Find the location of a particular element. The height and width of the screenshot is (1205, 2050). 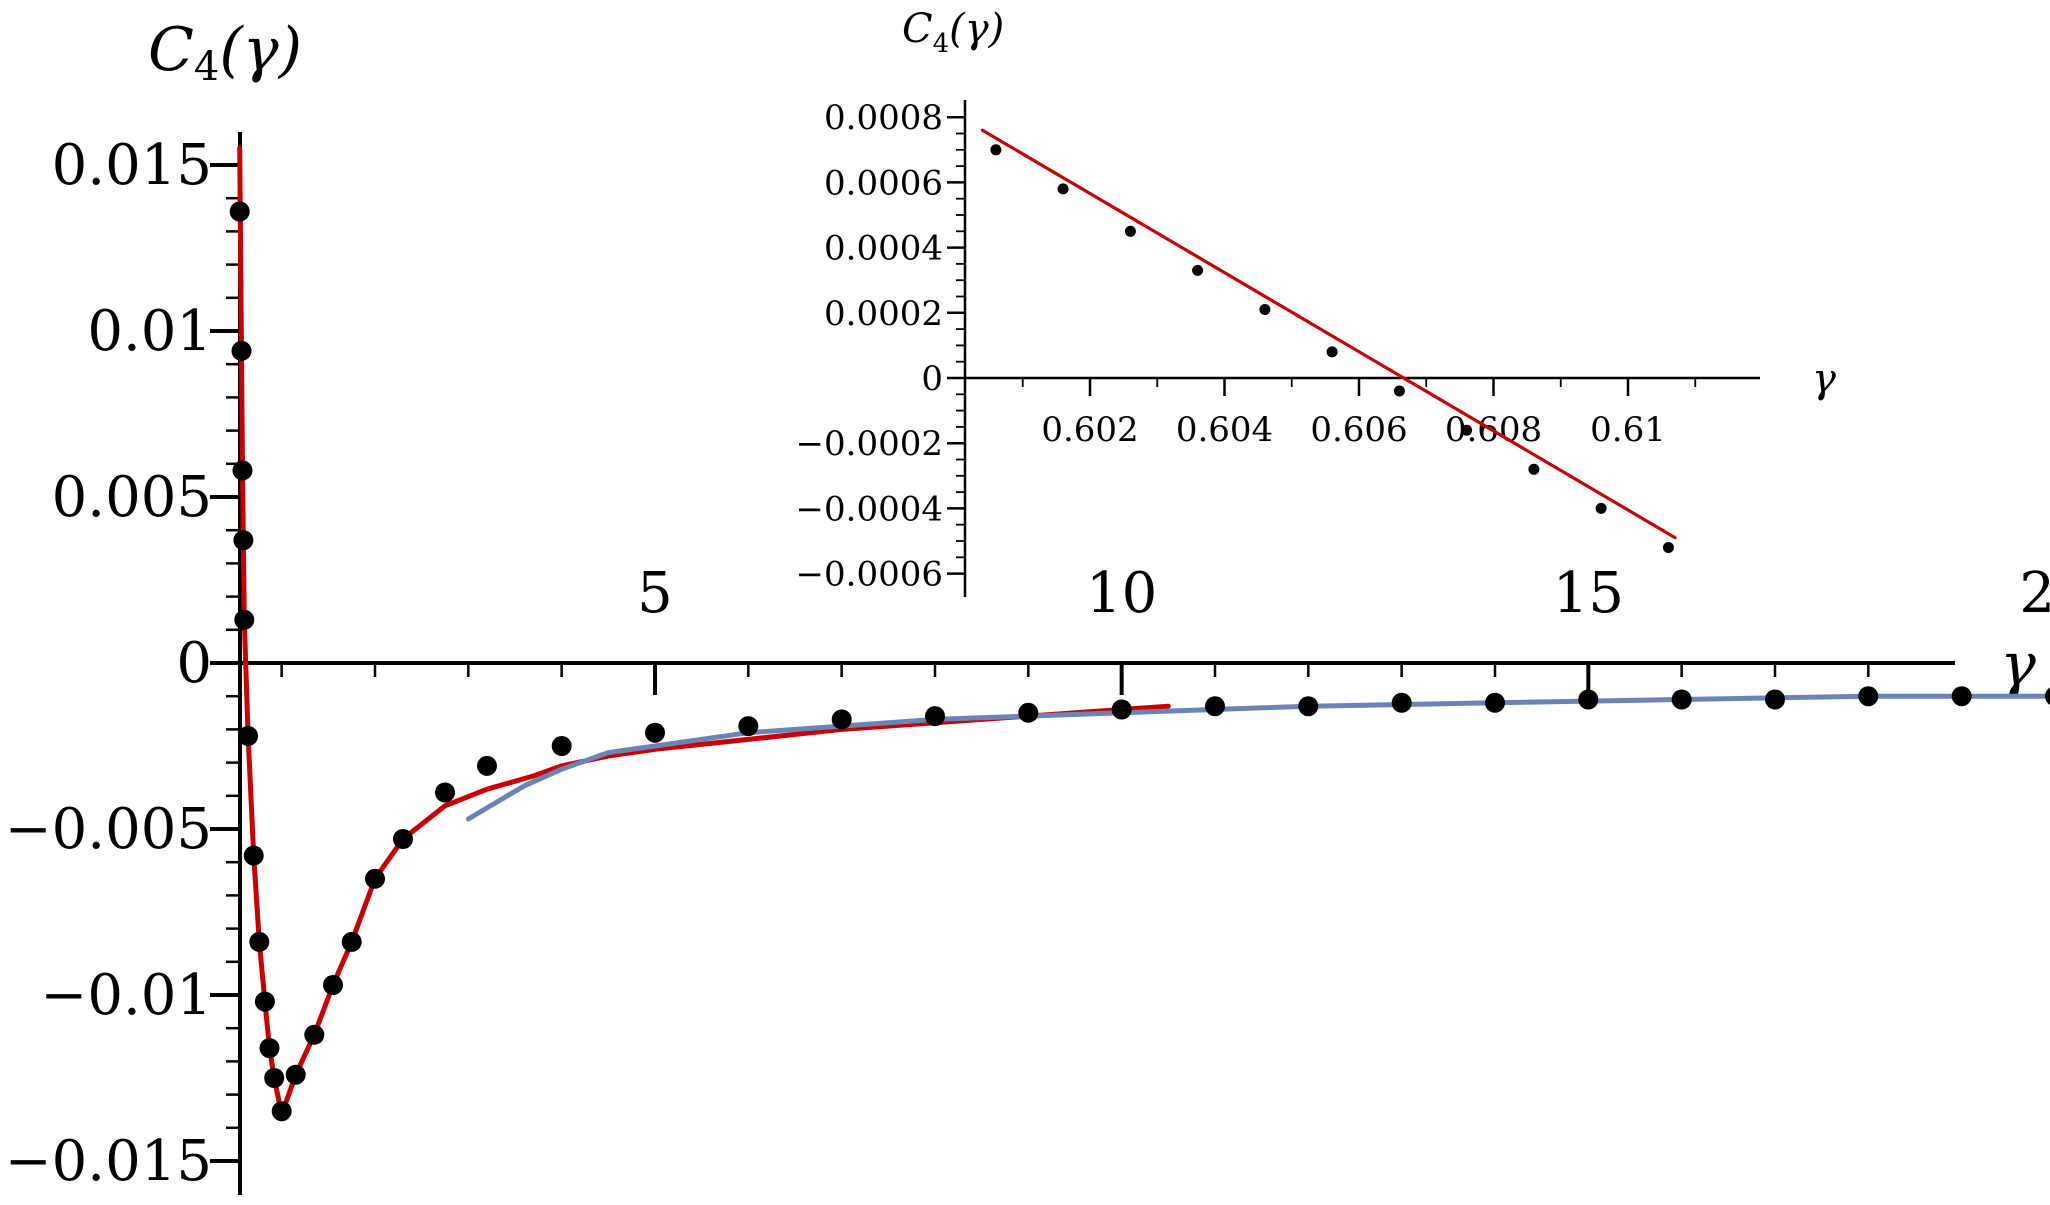

y-tick-label: 0.005 is located at coordinates (132, 497).